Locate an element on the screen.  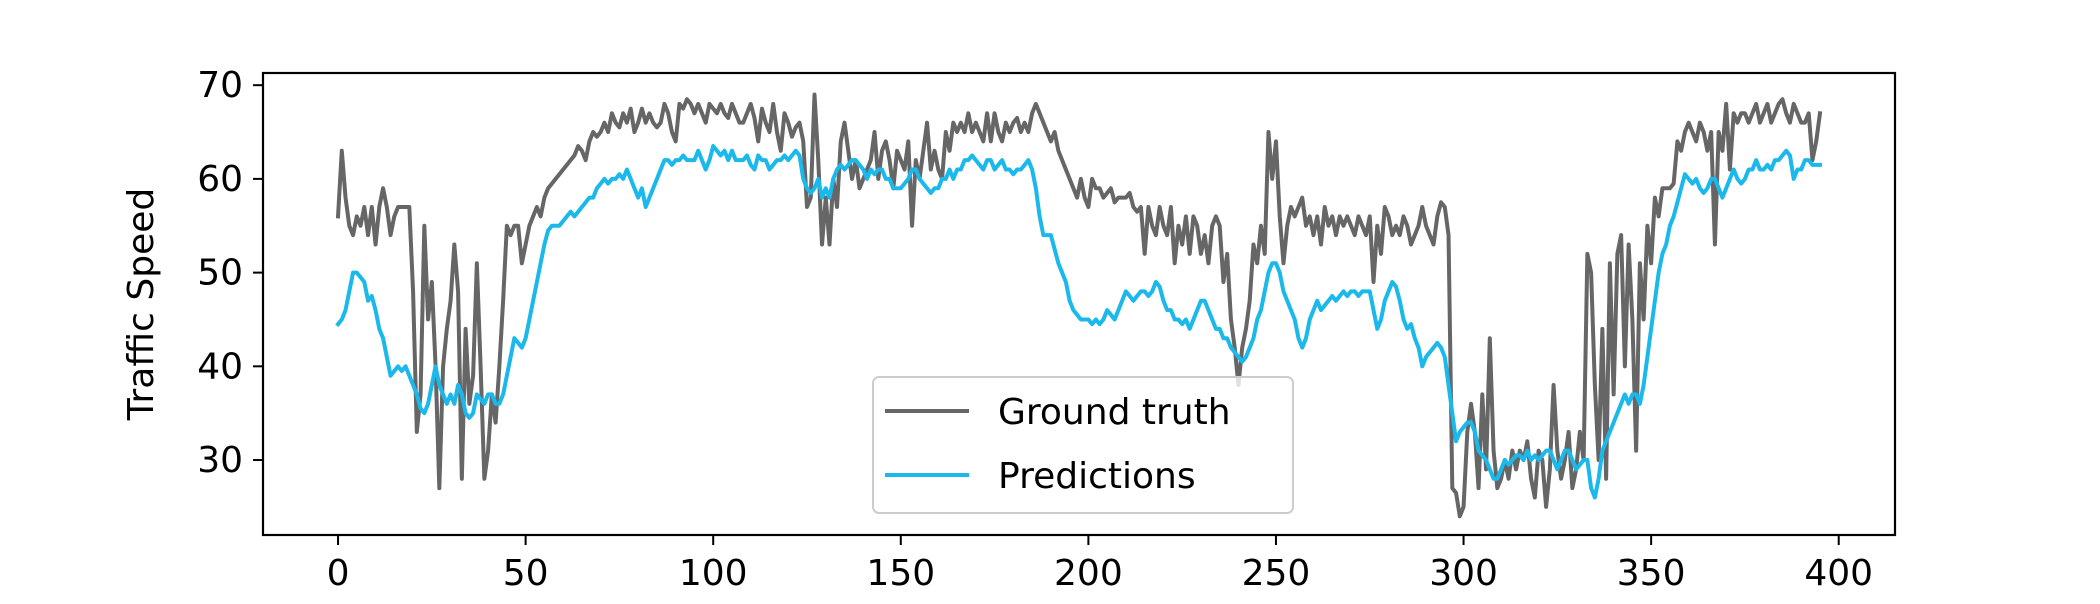
legend: Ground truth Predictions is located at coordinates (1083, 445).